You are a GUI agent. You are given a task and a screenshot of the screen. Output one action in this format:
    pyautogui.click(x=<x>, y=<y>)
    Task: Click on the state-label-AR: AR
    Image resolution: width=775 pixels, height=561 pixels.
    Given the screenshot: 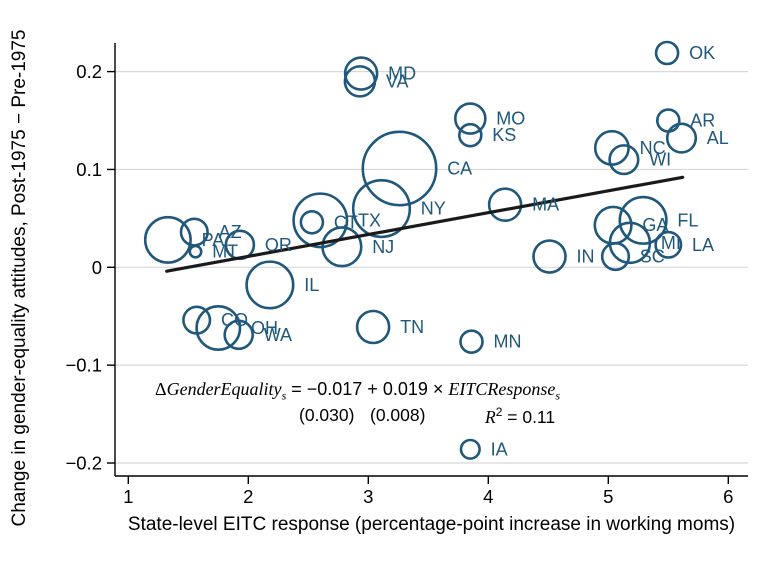 What is the action you would take?
    pyautogui.click(x=702, y=121)
    